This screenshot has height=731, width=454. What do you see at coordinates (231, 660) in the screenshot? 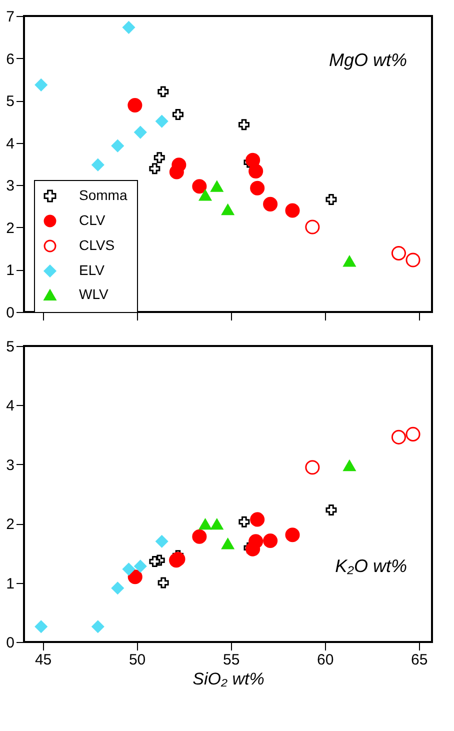
I see `x-tick-label: 55` at bounding box center [231, 660].